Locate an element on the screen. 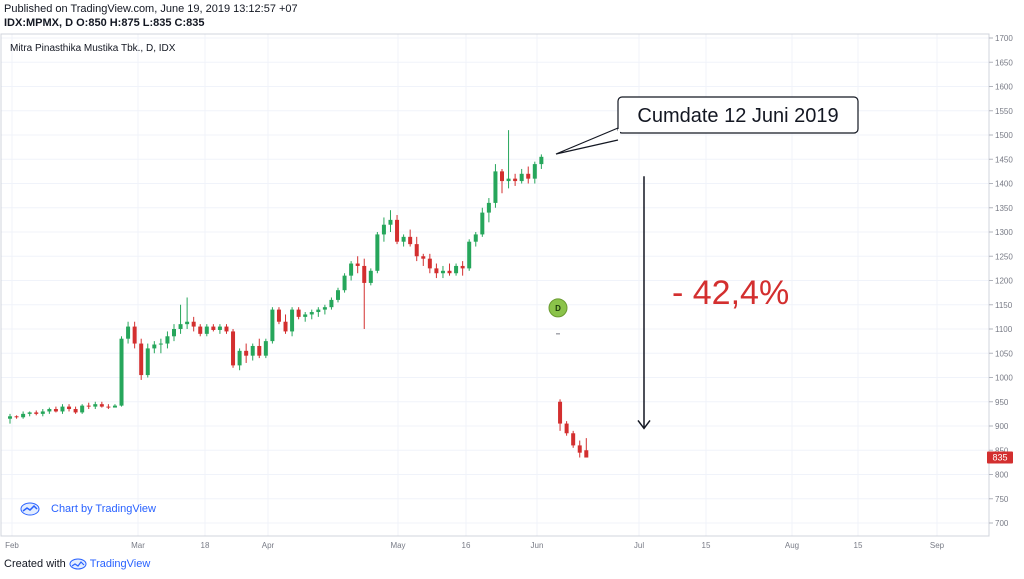  drop-arrow is located at coordinates (644, 303).